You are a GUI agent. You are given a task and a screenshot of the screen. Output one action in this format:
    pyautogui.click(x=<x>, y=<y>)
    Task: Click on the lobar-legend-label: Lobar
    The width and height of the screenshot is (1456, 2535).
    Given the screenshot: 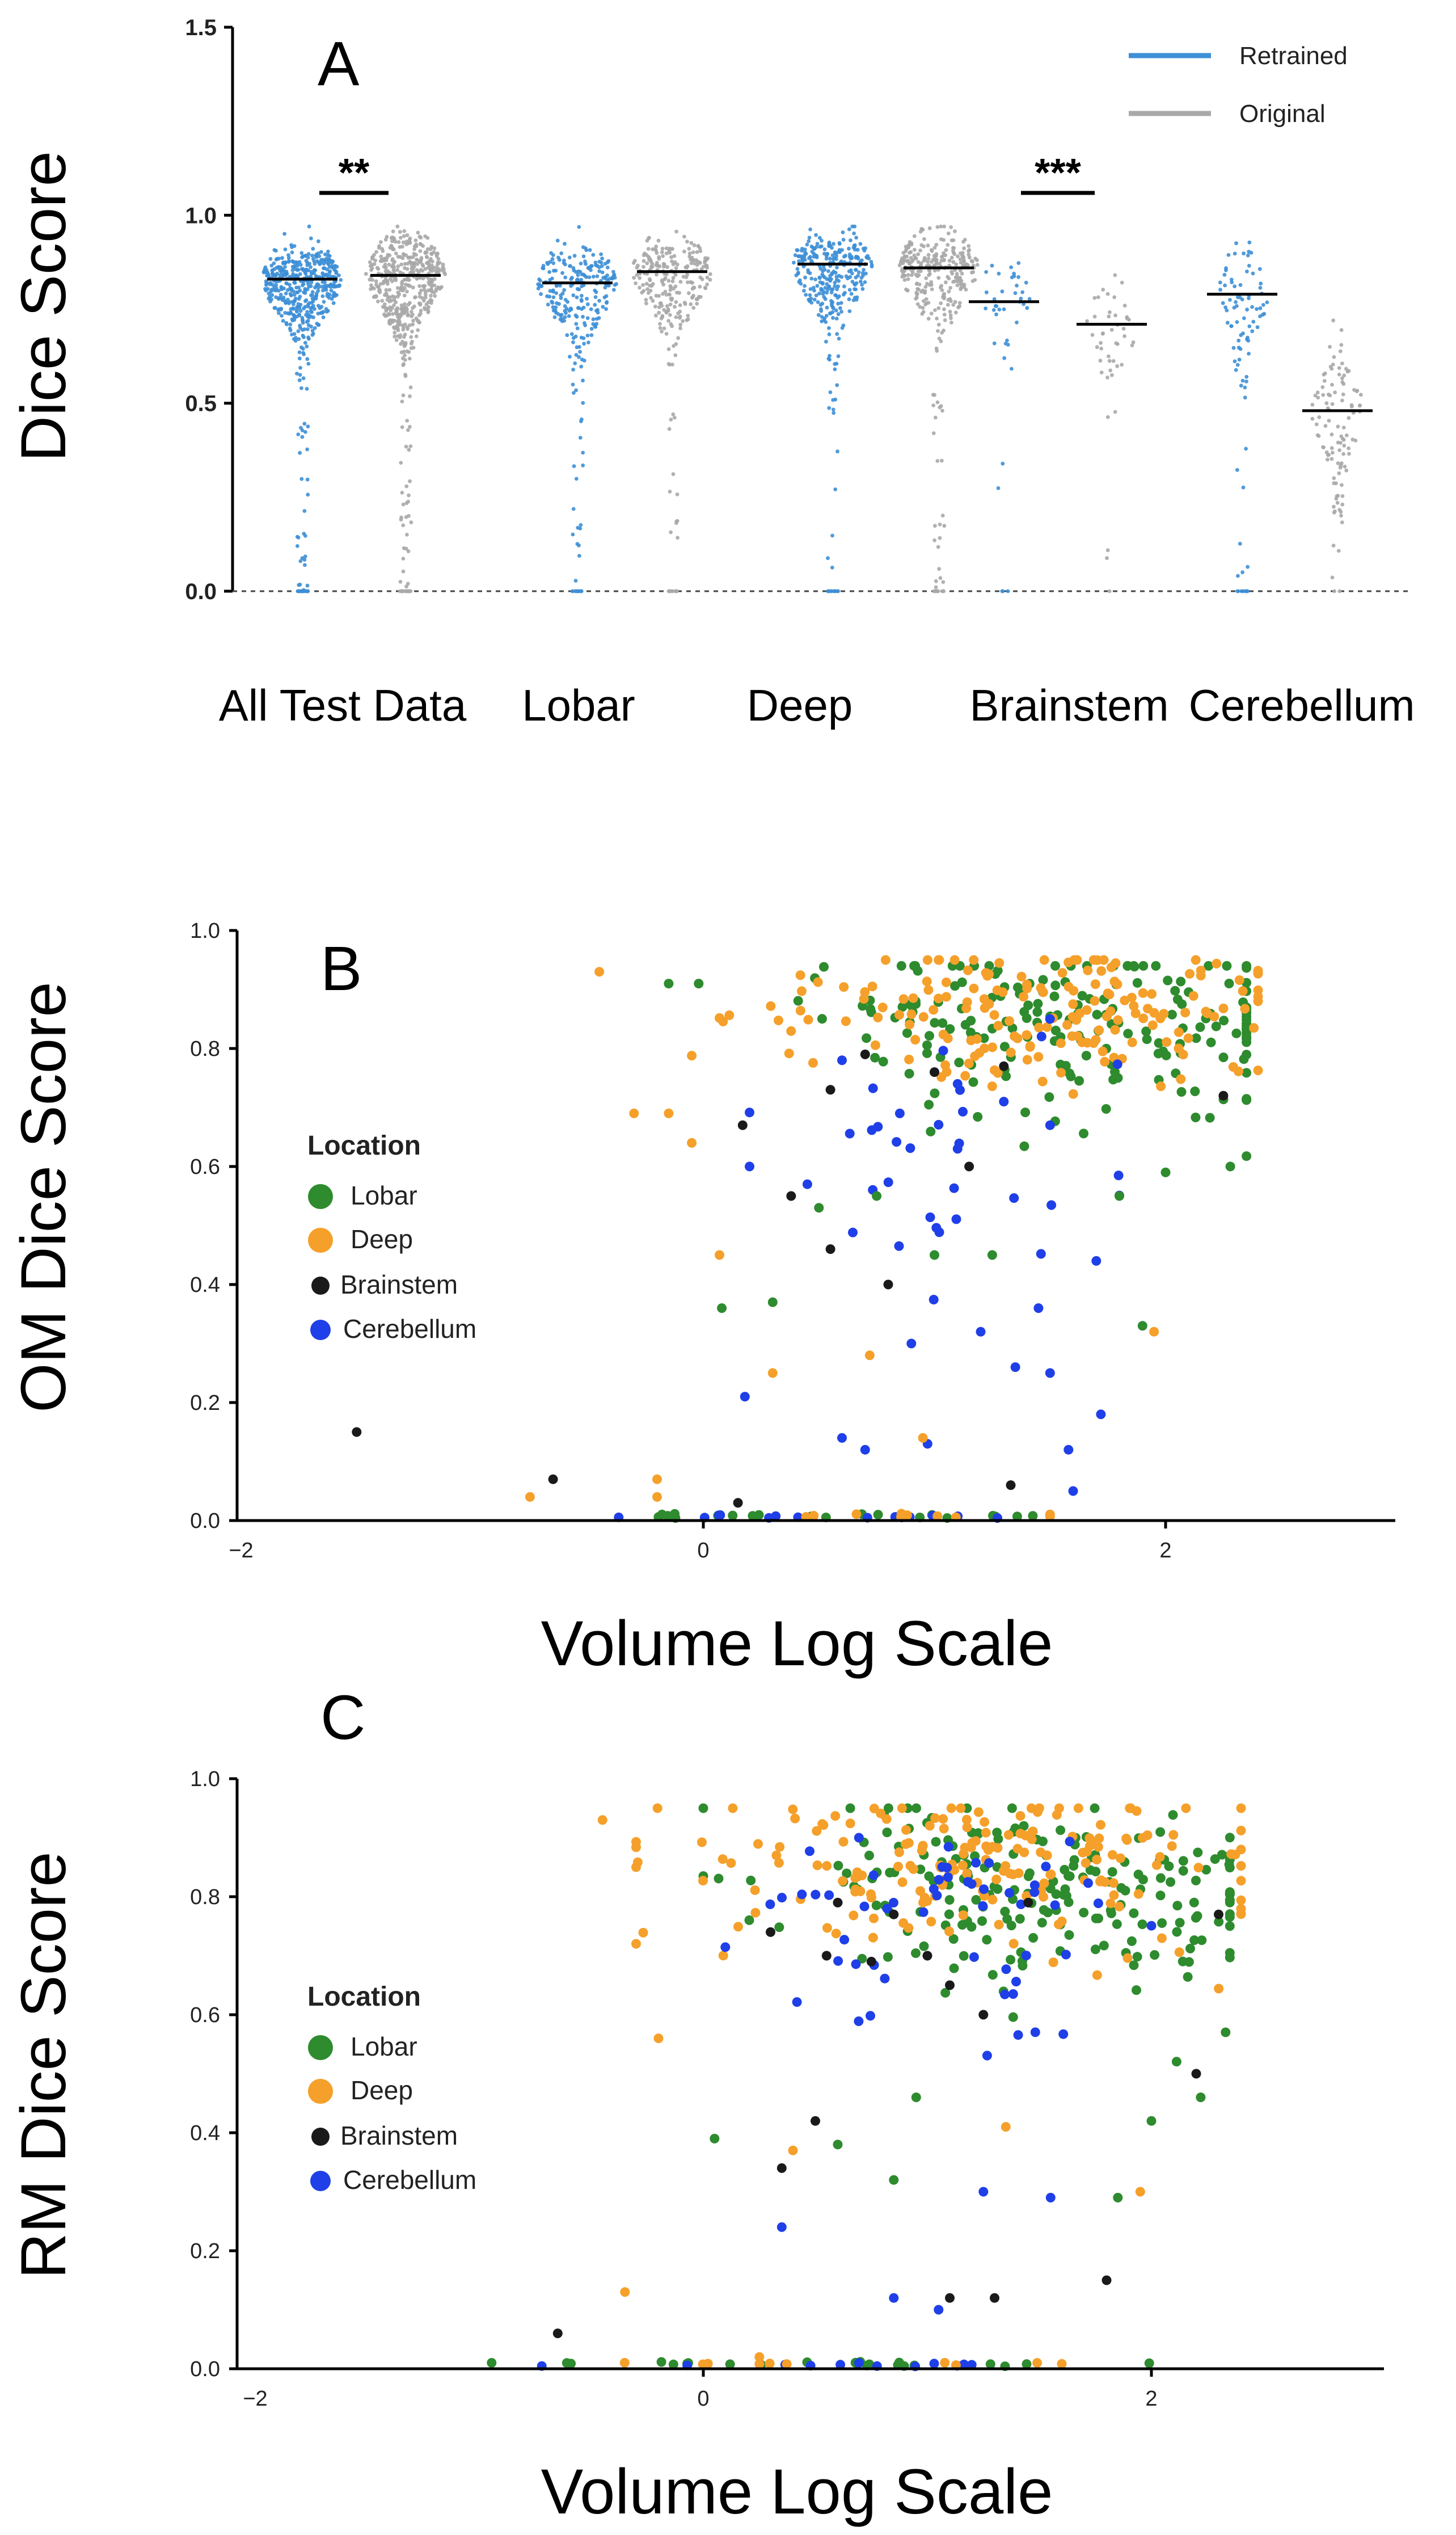 What is the action you would take?
    pyautogui.click(x=384, y=1195)
    